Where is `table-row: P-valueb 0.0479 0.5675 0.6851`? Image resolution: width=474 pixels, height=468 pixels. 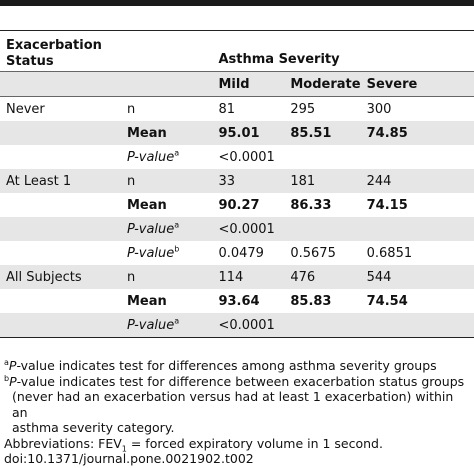 table-row: P-valueb 0.0479 0.5675 0.6851 is located at coordinates (237, 253).